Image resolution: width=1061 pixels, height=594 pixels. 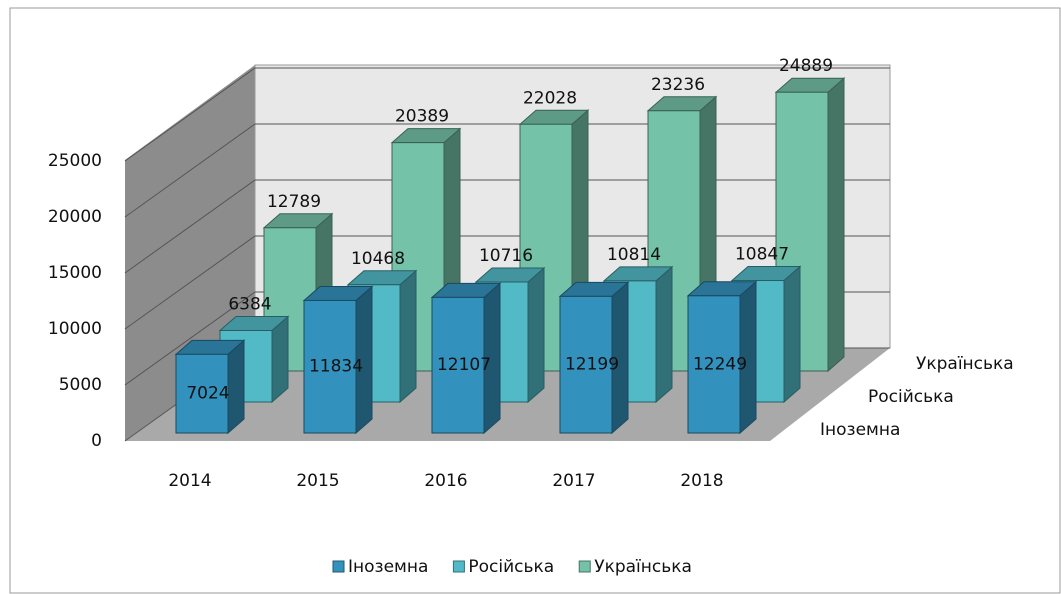 I want to click on legend-label: Українська, so click(x=643, y=567).